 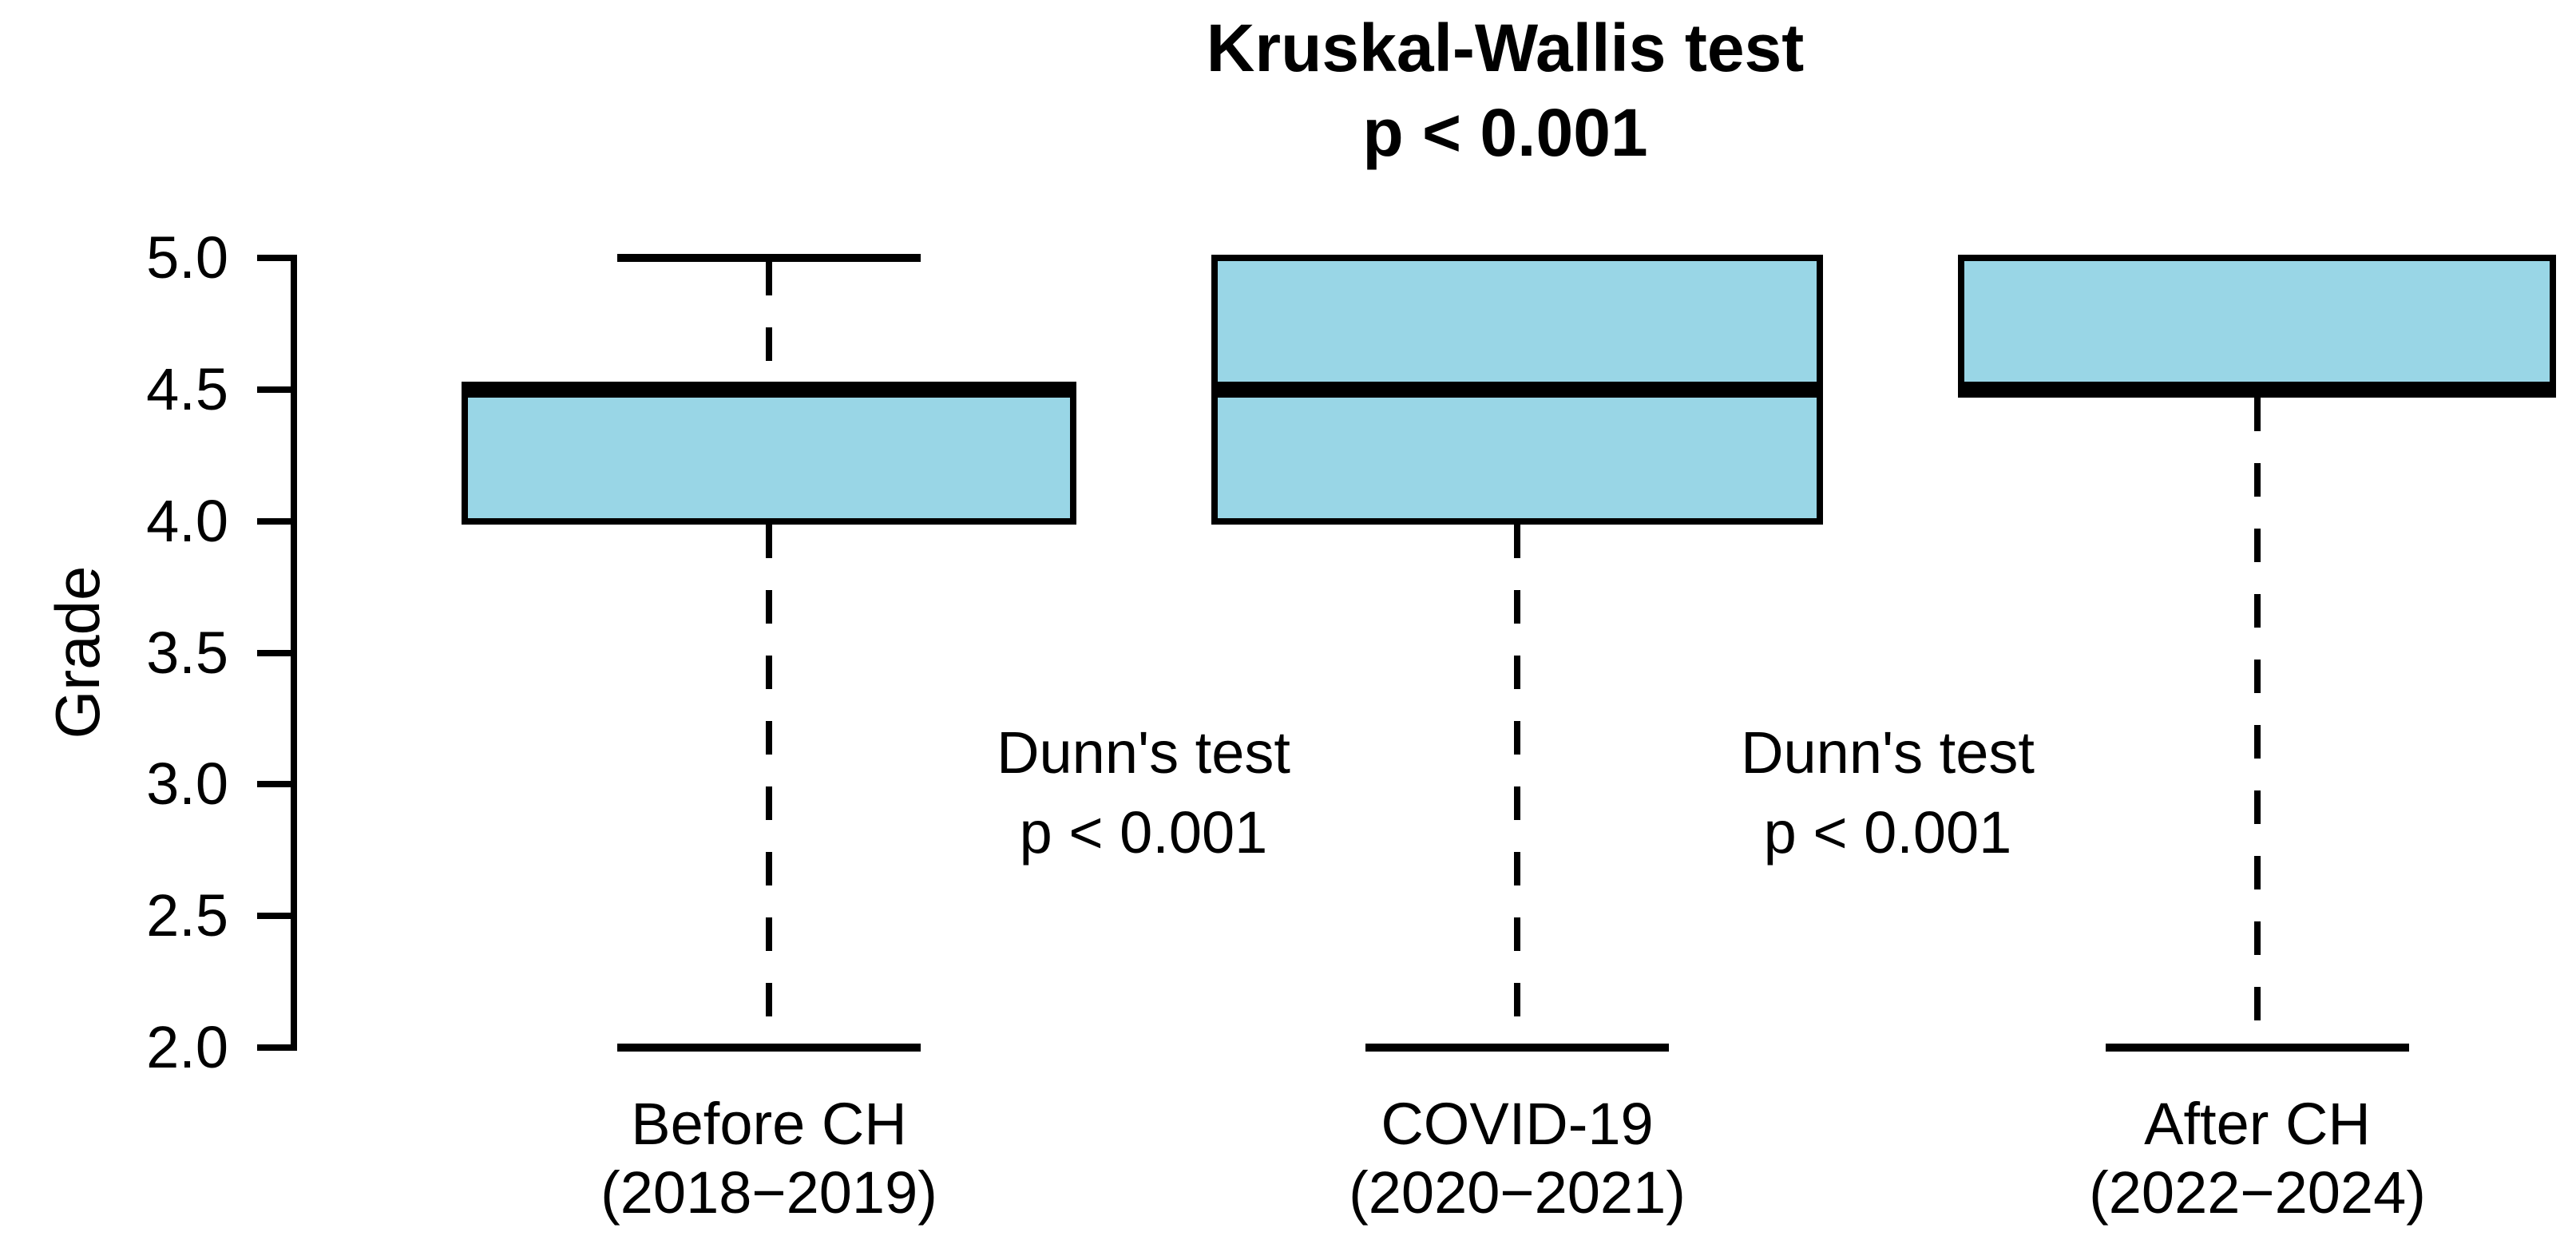 I want to click on upper-whisker-cap, so click(x=769, y=258).